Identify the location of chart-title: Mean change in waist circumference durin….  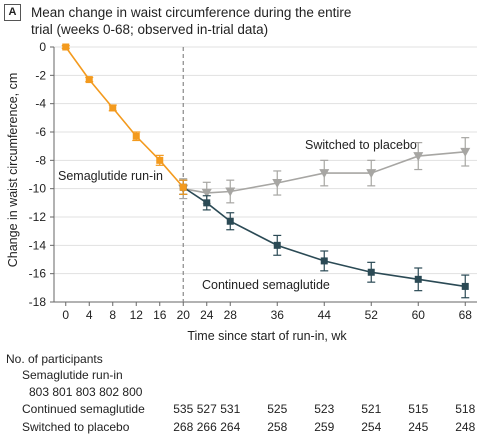
(261, 21).